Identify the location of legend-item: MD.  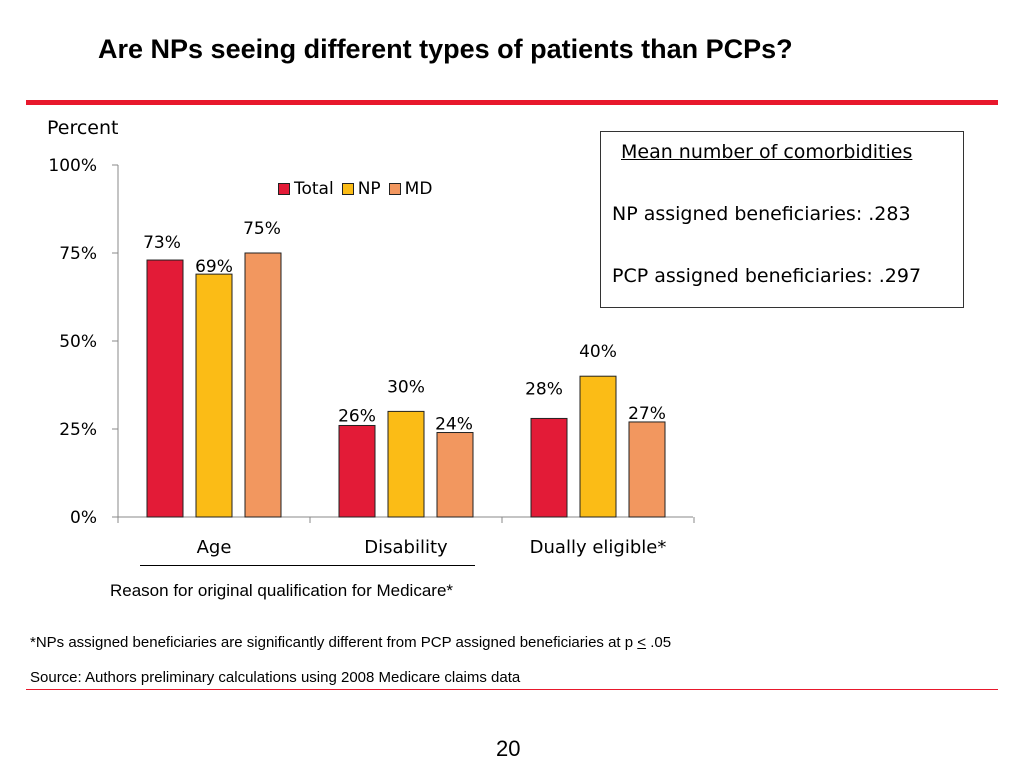
(410, 189).